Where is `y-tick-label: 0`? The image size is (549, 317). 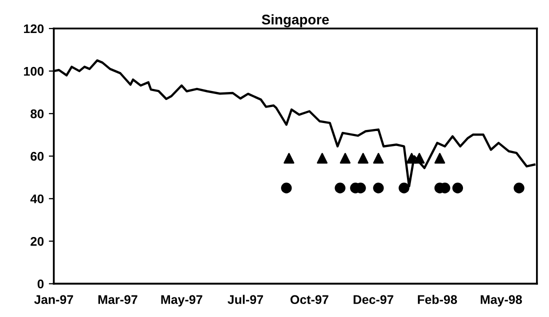 y-tick-label: 0 is located at coordinates (41, 284).